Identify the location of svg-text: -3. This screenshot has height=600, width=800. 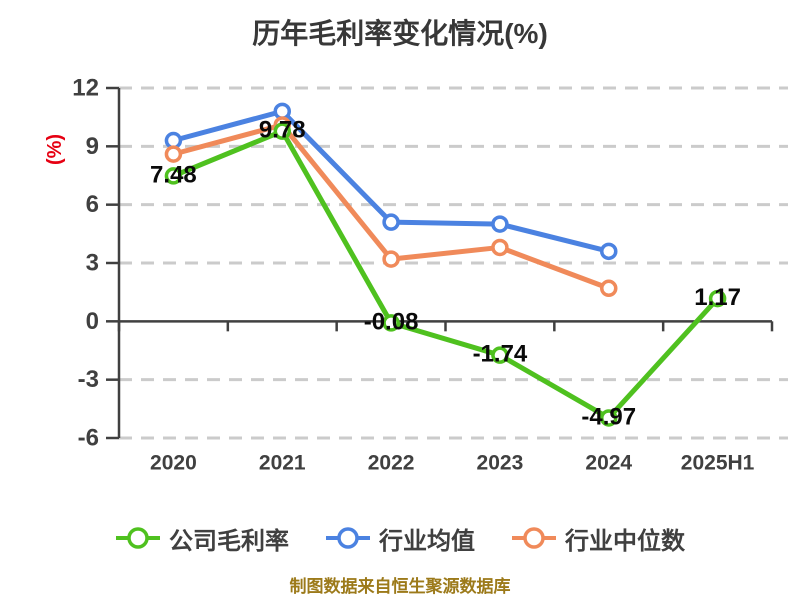
(88, 379).